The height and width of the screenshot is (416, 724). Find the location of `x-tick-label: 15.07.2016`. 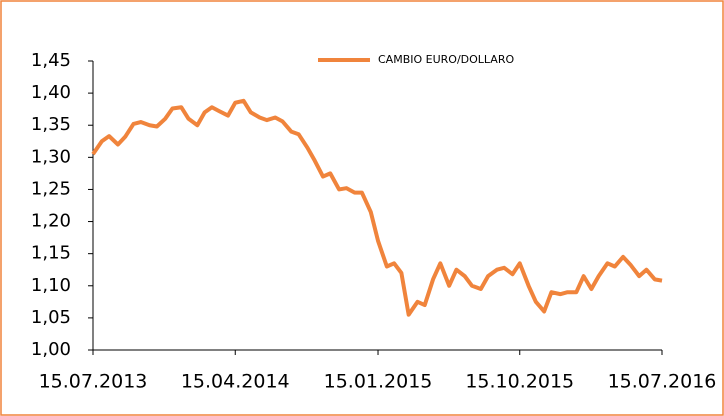

x-tick-label: 15.07.2016 is located at coordinates (662, 382).